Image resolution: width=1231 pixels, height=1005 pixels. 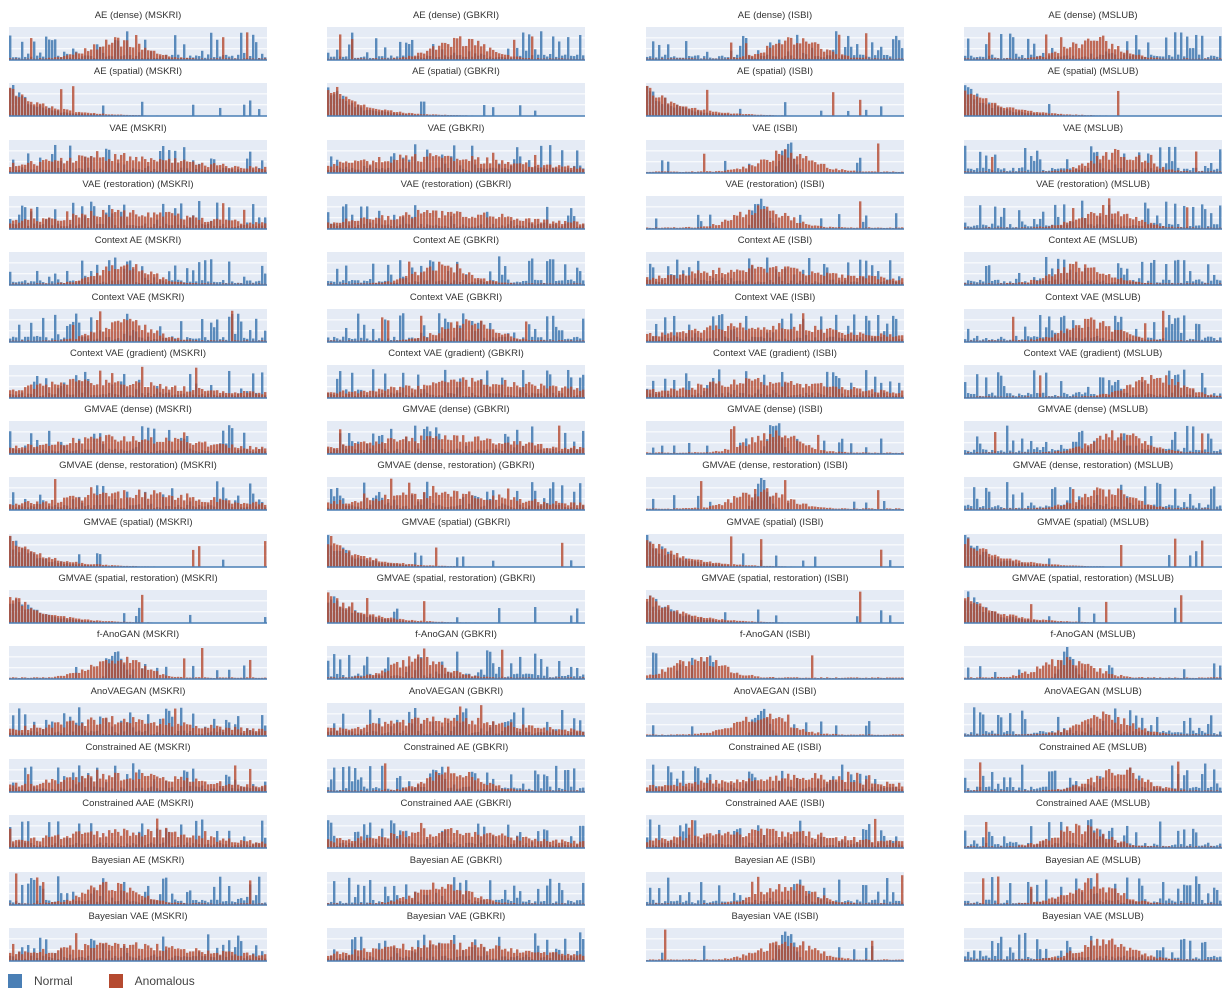 I want to click on panel: AE (spatial) (MSKRI), so click(x=138, y=90).